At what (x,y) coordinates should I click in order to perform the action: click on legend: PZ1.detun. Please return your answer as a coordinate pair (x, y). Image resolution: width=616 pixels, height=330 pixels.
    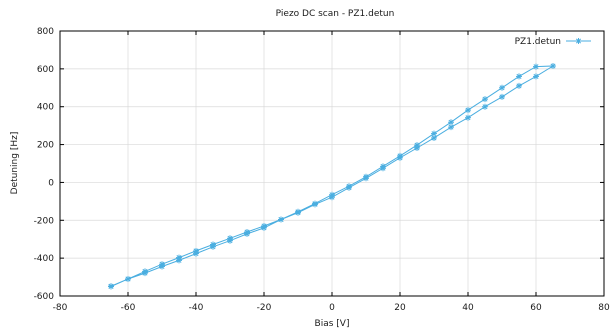
    Looking at the image, I should click on (553, 42).